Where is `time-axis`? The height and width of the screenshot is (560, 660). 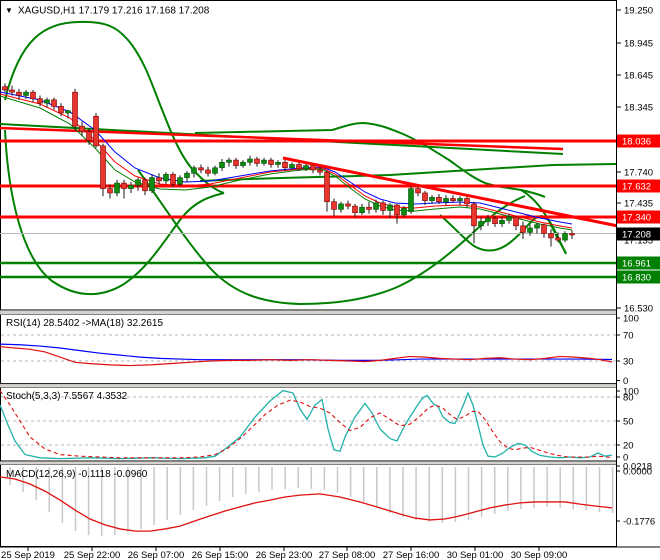 time-axis is located at coordinates (330, 554).